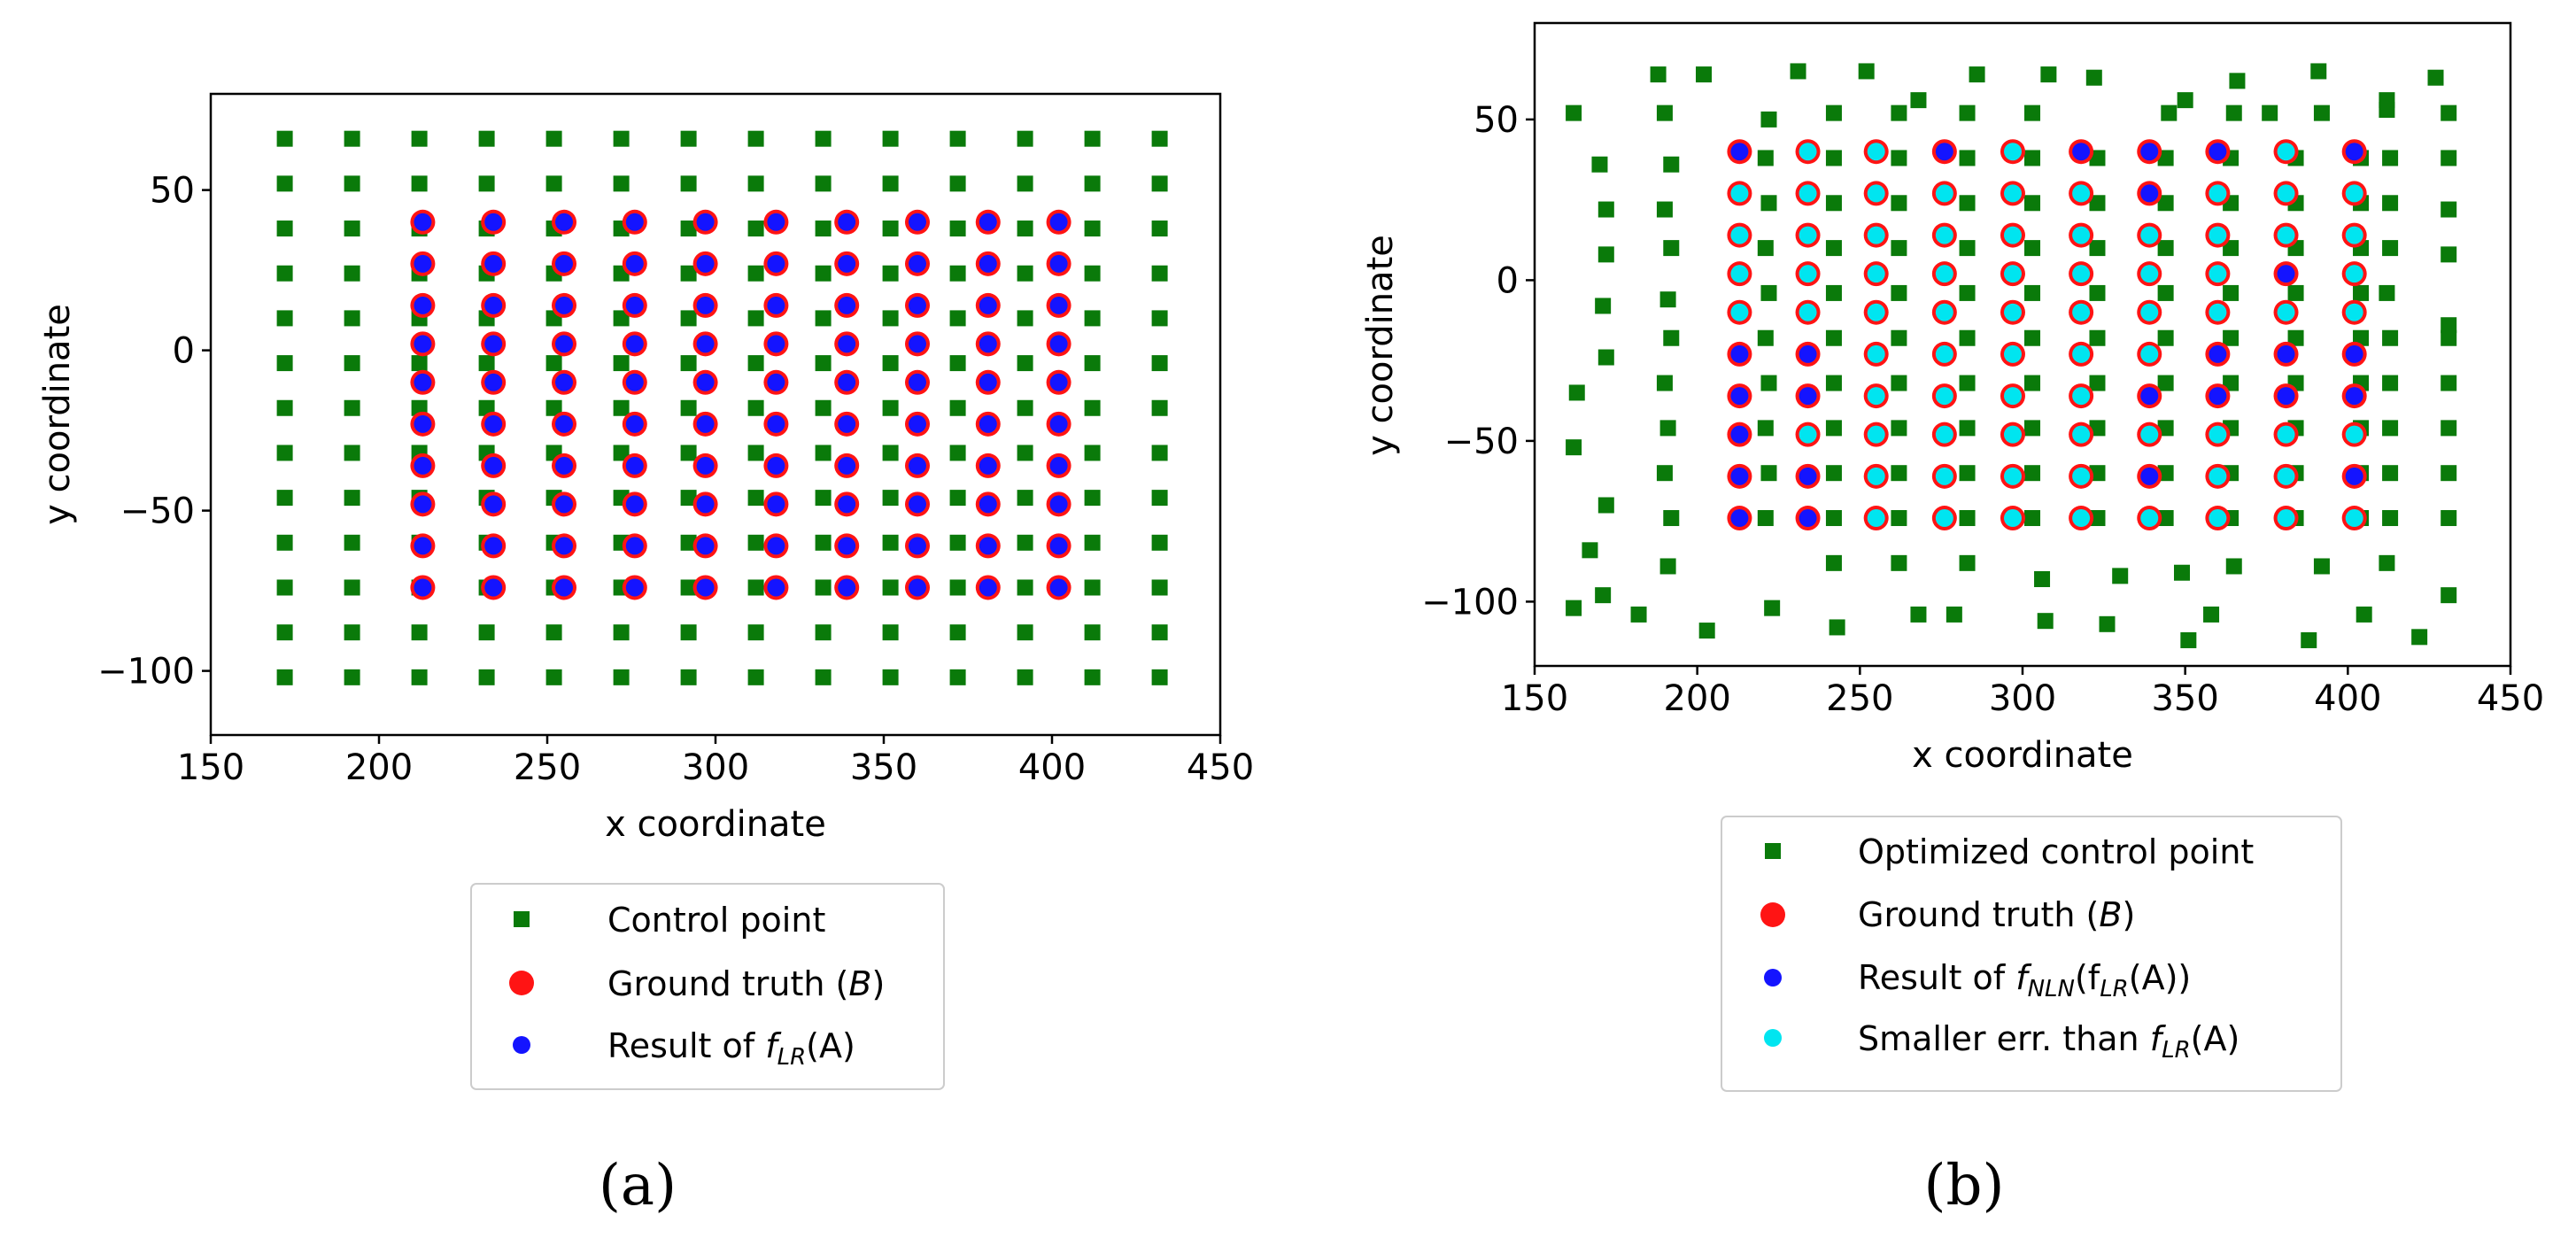  What do you see at coordinates (2031, 954) in the screenshot?
I see `legend-box-b` at bounding box center [2031, 954].